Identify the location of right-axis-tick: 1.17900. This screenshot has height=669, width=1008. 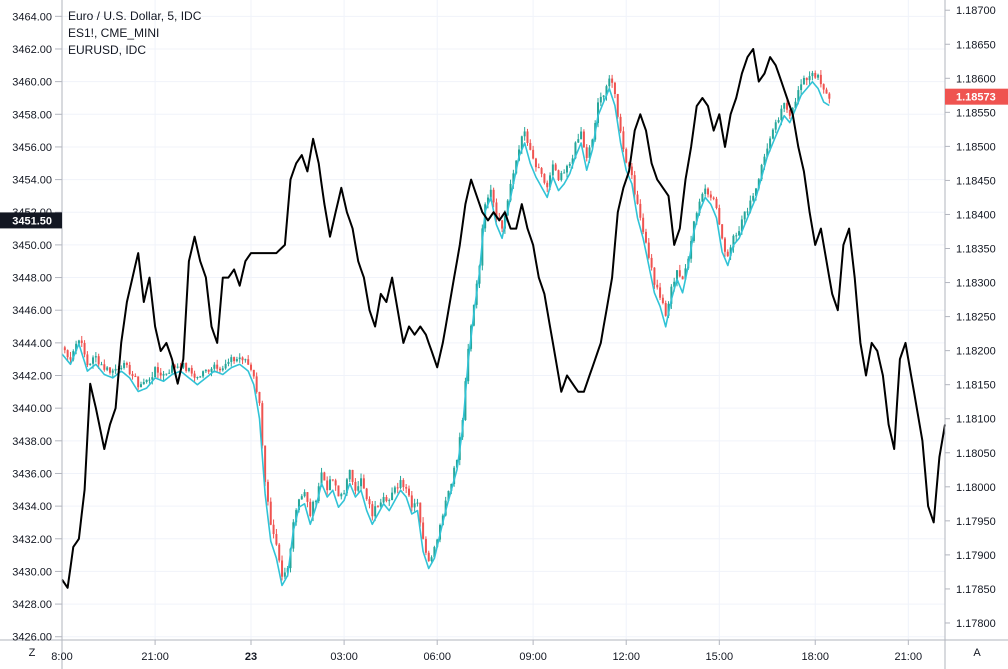
(976, 556).